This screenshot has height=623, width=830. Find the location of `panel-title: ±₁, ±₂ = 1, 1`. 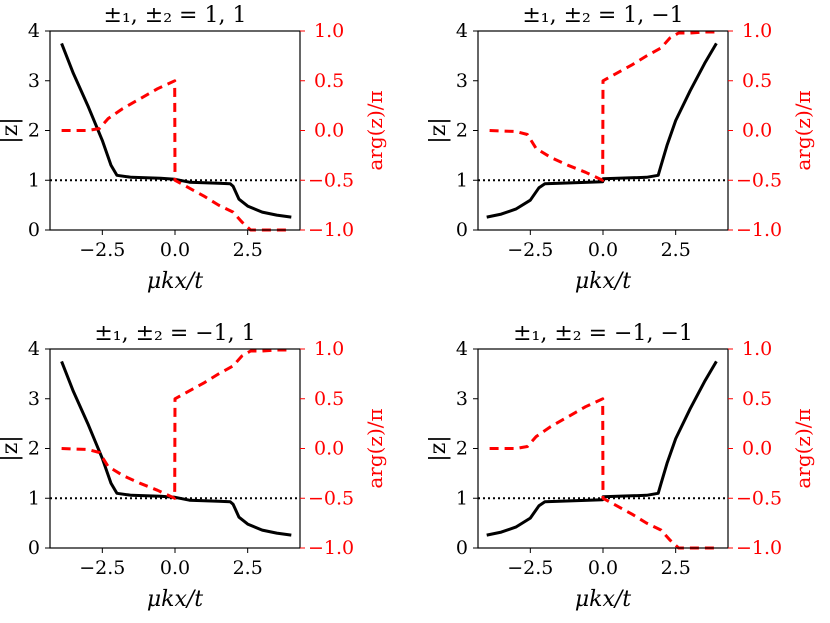

panel-title: ±₁, ±₂ = 1, 1 is located at coordinates (175, 15).